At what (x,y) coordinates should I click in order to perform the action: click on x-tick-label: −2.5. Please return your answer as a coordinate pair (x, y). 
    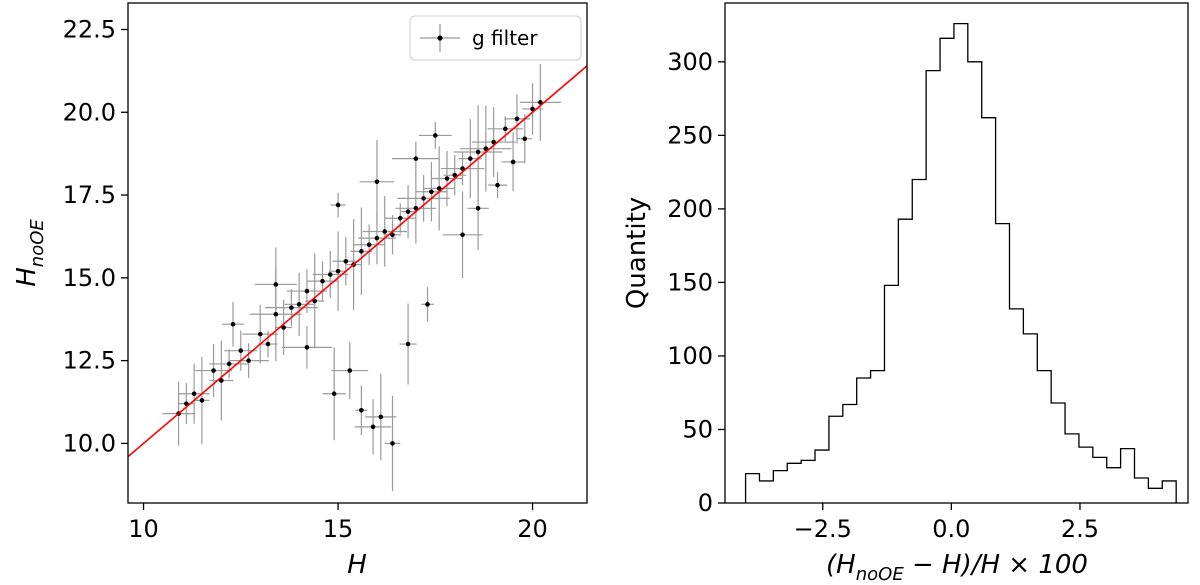
    Looking at the image, I should click on (823, 529).